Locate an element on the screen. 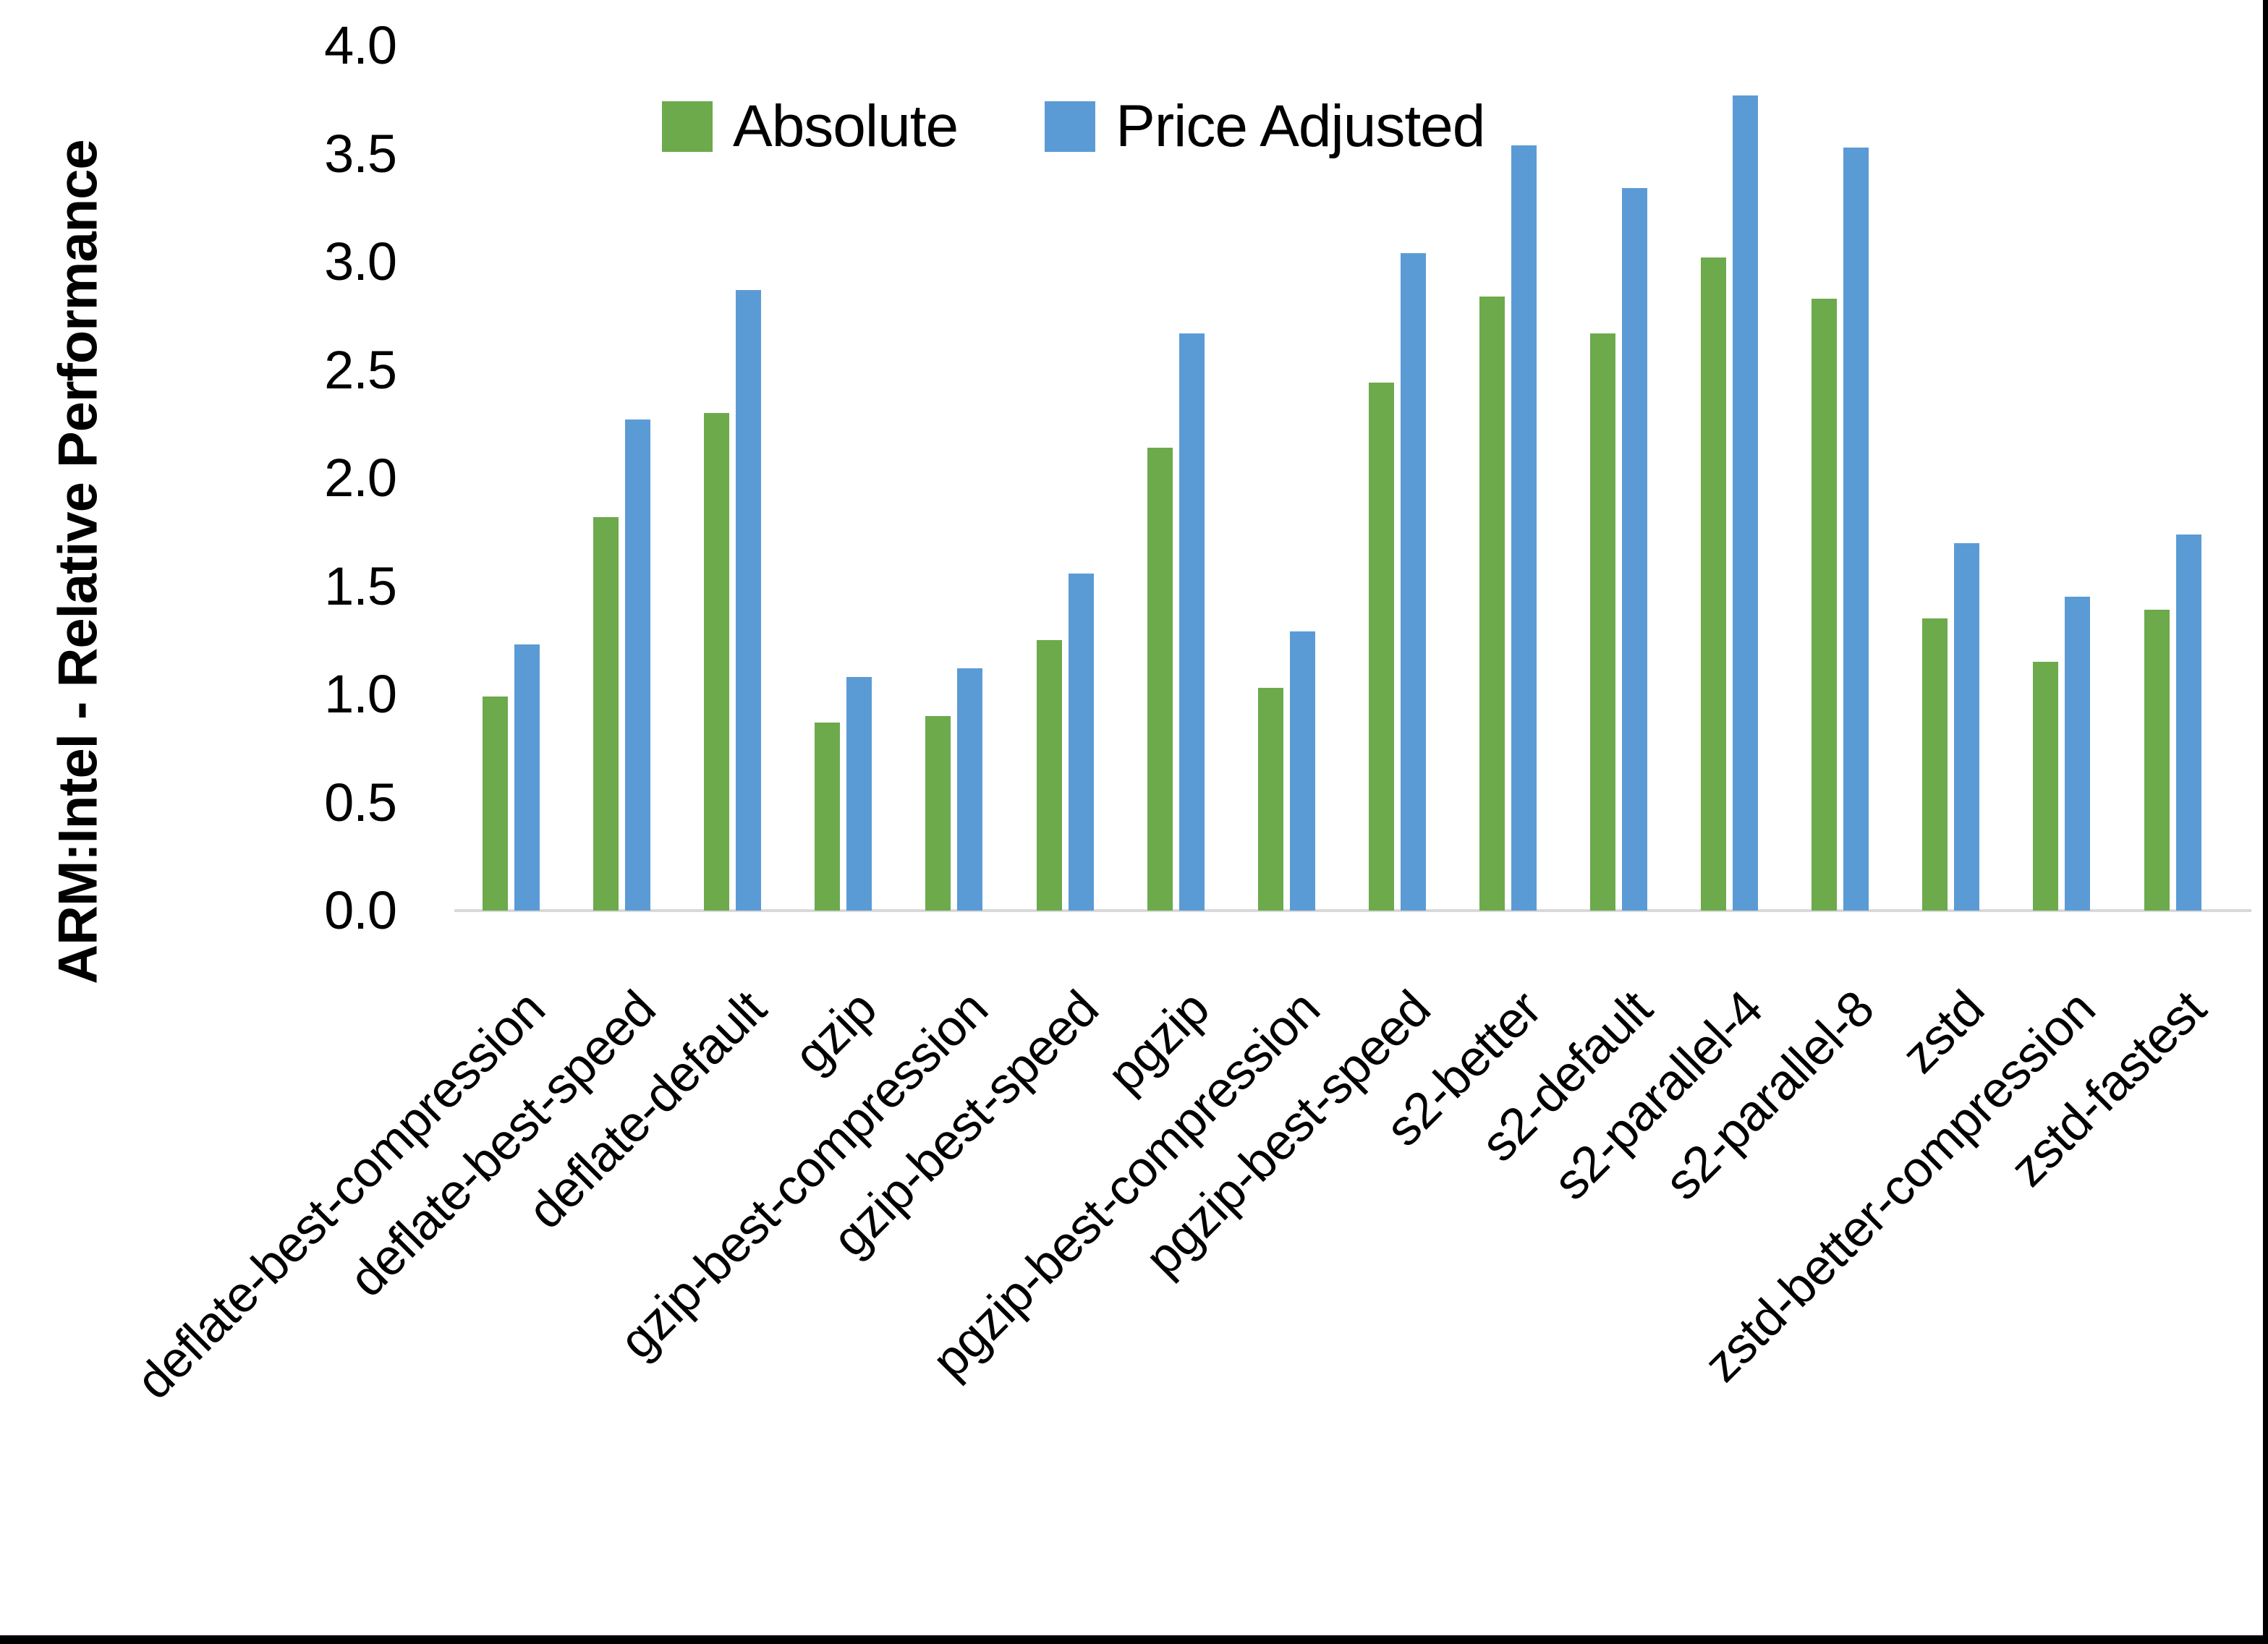  bar-absolute-zstd-fastest is located at coordinates (2157, 760).